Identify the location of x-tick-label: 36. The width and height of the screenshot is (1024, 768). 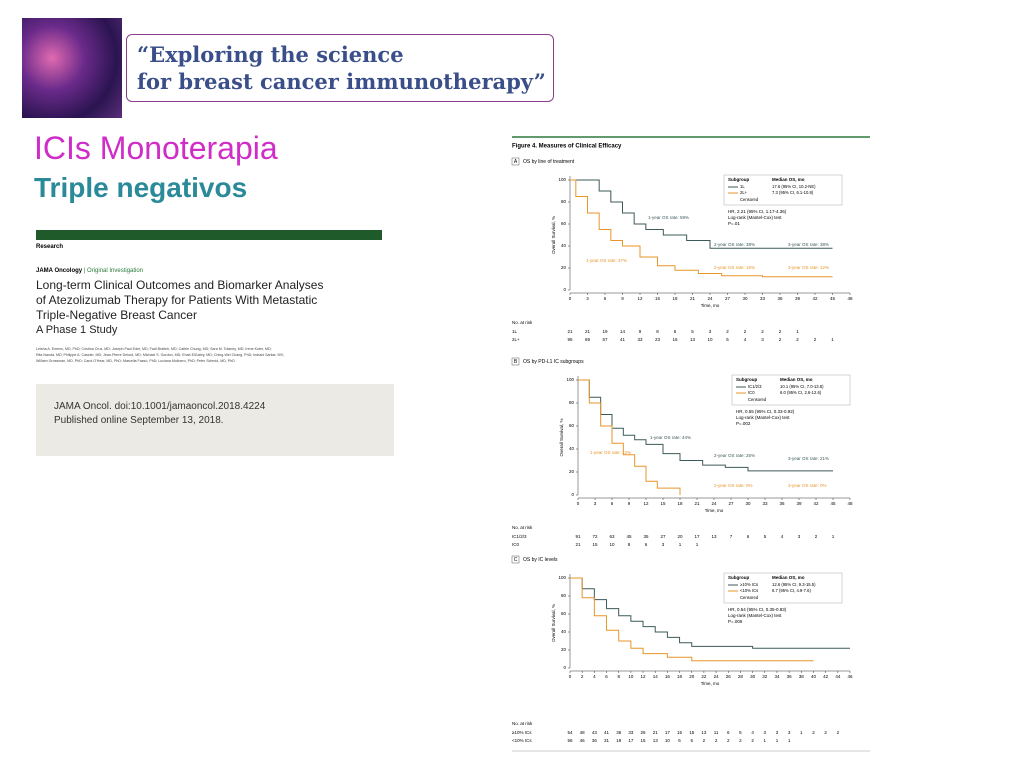
(782, 503).